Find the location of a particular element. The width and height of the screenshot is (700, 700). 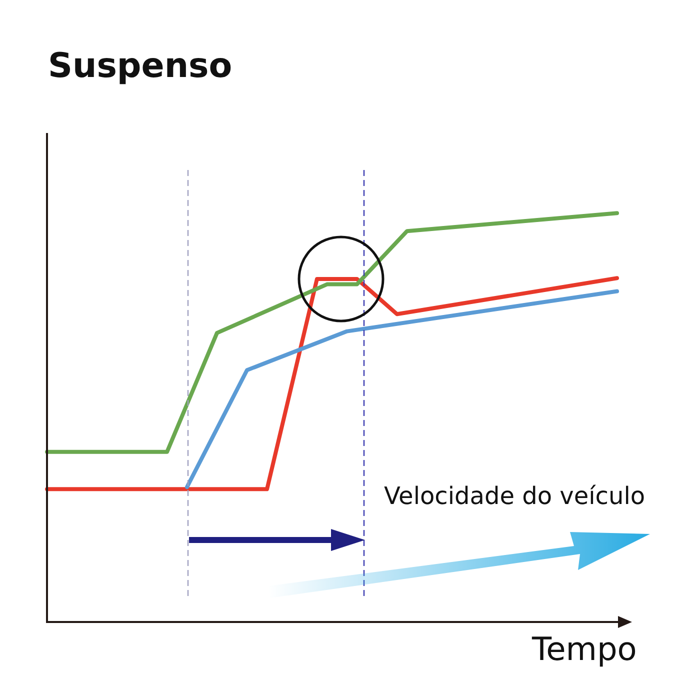

chart-title: Suspenso is located at coordinates (140, 66).